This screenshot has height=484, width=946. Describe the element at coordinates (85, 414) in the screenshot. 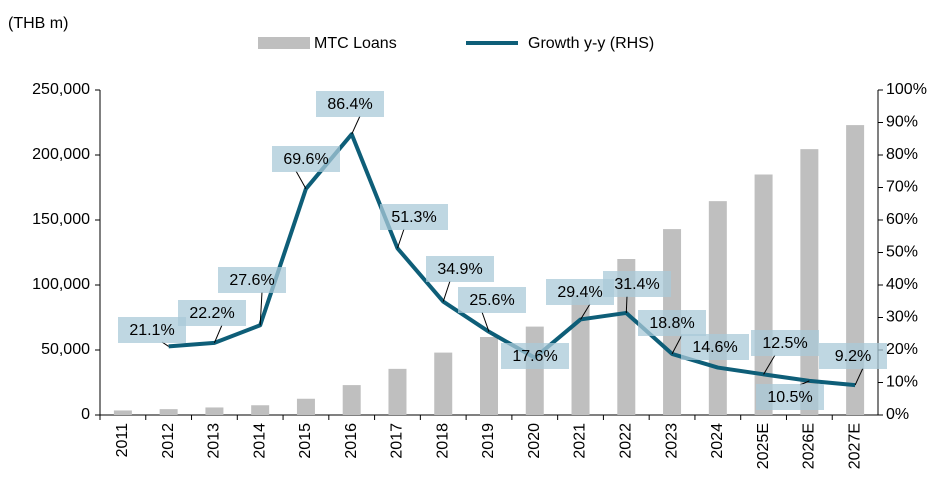

I see `y-tick-label: 0` at that location.